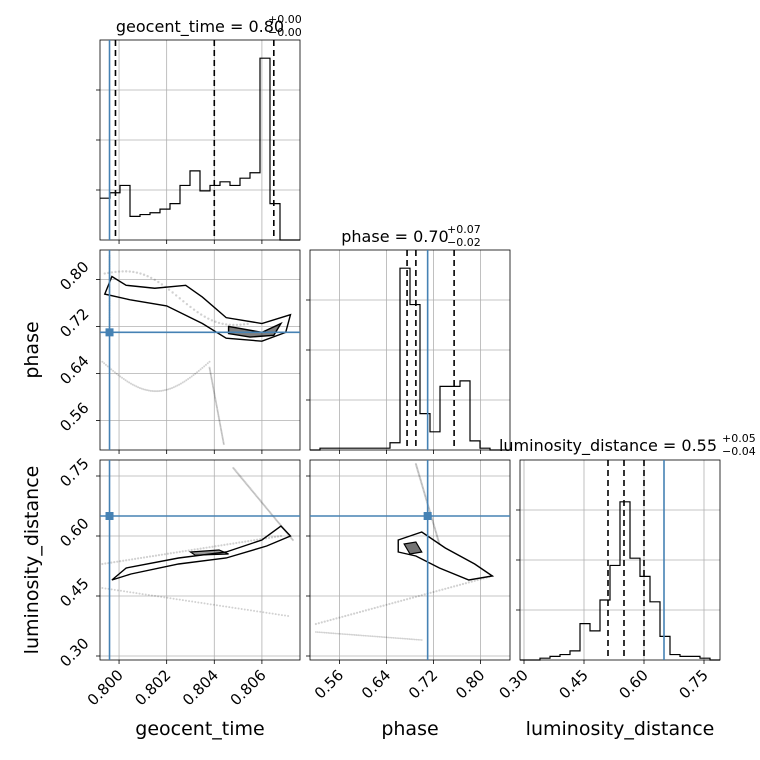 The image size is (760, 760). Describe the element at coordinates (464, 242) in the screenshot. I see `title-phase-minus: −0.02` at that location.